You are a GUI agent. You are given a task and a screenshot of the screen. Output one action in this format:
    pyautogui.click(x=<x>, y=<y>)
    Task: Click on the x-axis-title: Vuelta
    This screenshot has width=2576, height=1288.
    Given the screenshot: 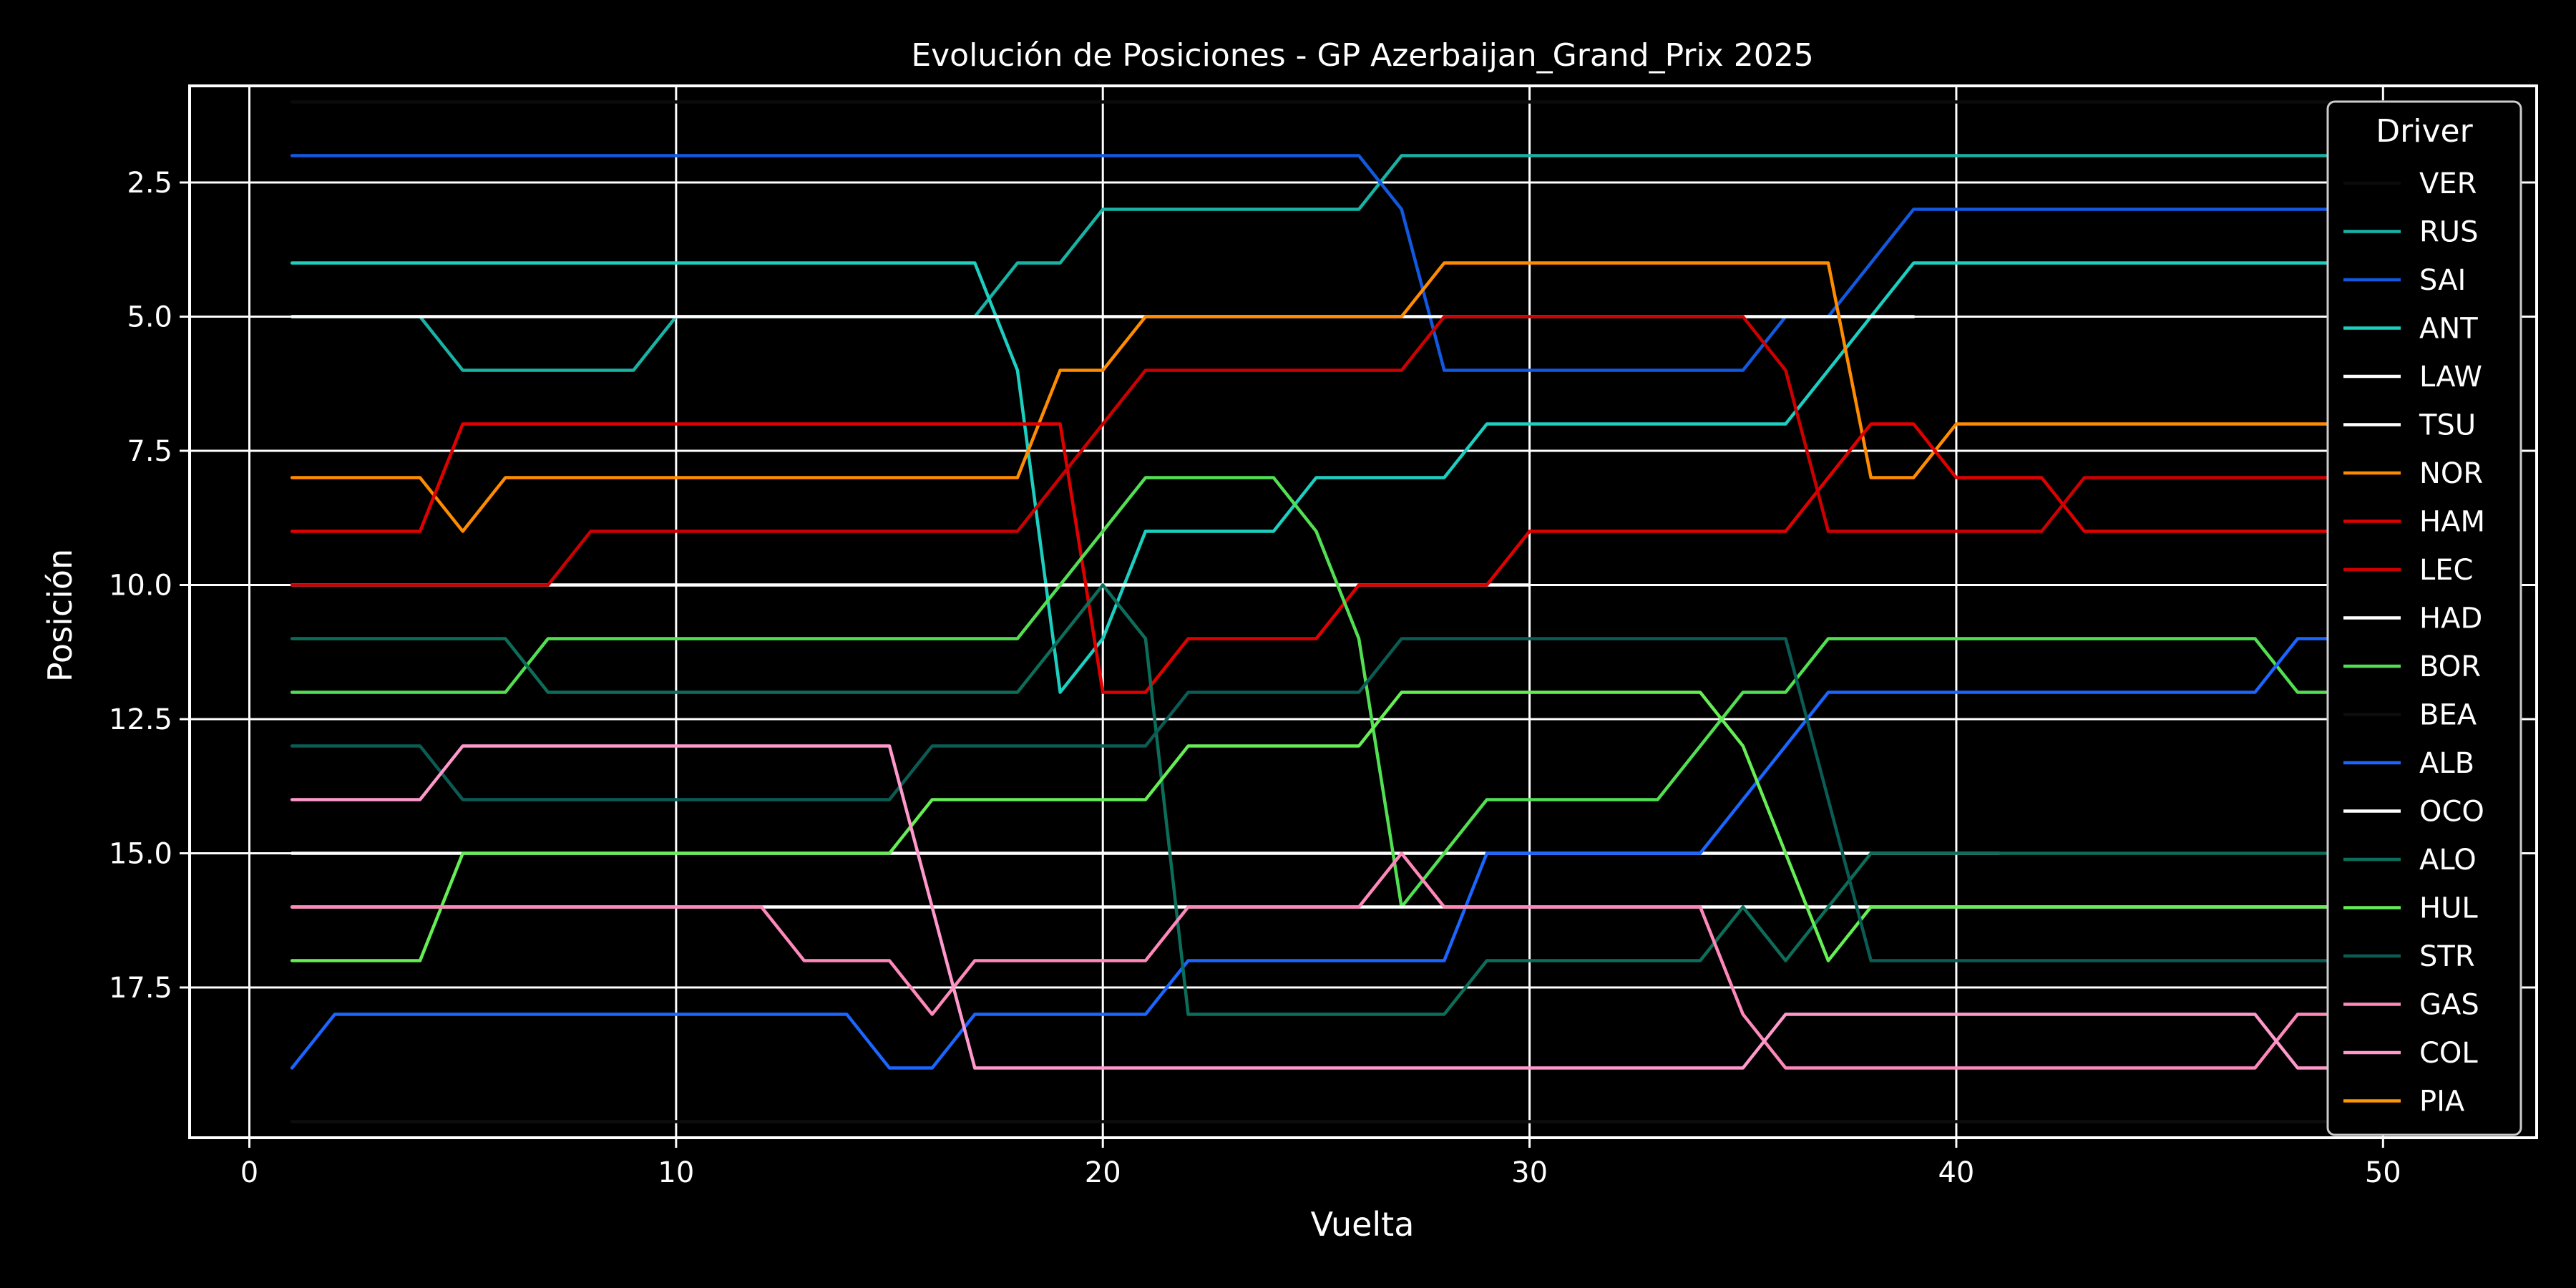 What is the action you would take?
    pyautogui.click(x=1363, y=1224)
    